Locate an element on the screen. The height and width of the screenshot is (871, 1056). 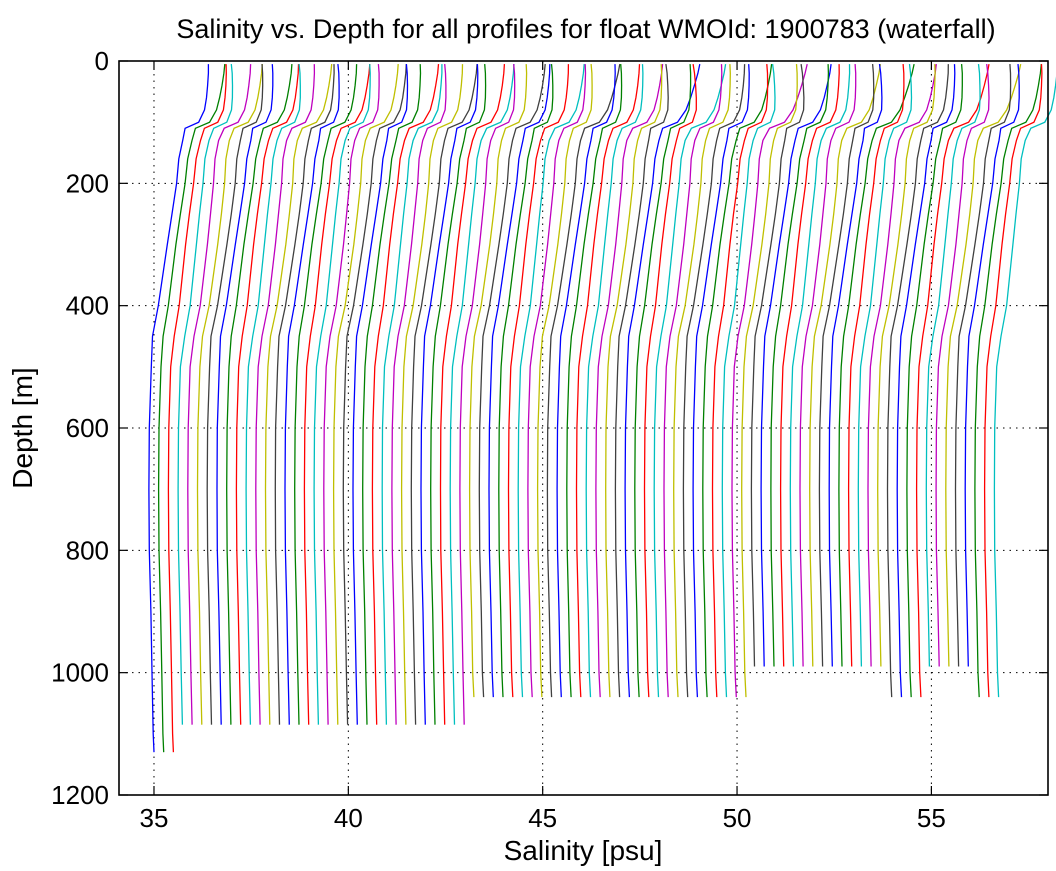
y-tick-label: 600 is located at coordinates (87, 428).